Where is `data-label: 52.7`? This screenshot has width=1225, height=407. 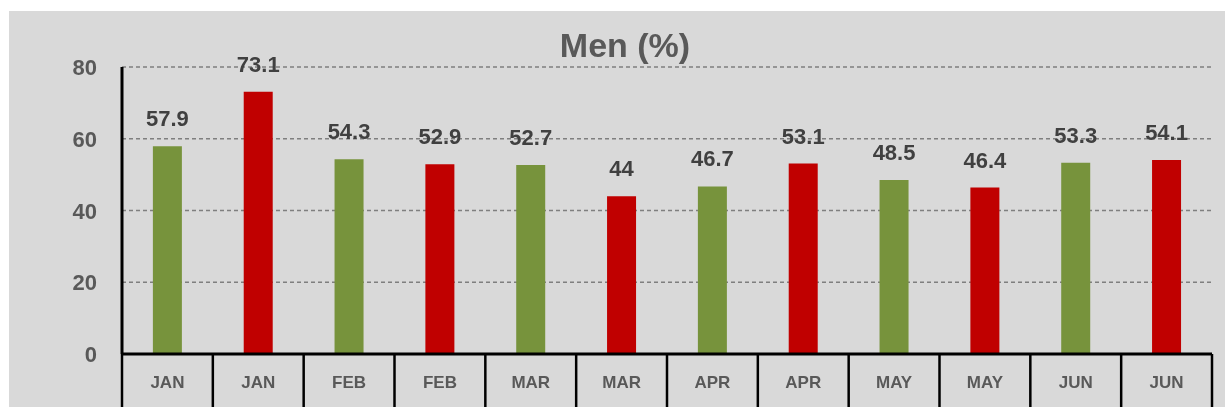
data-label: 52.7 is located at coordinates (531, 137).